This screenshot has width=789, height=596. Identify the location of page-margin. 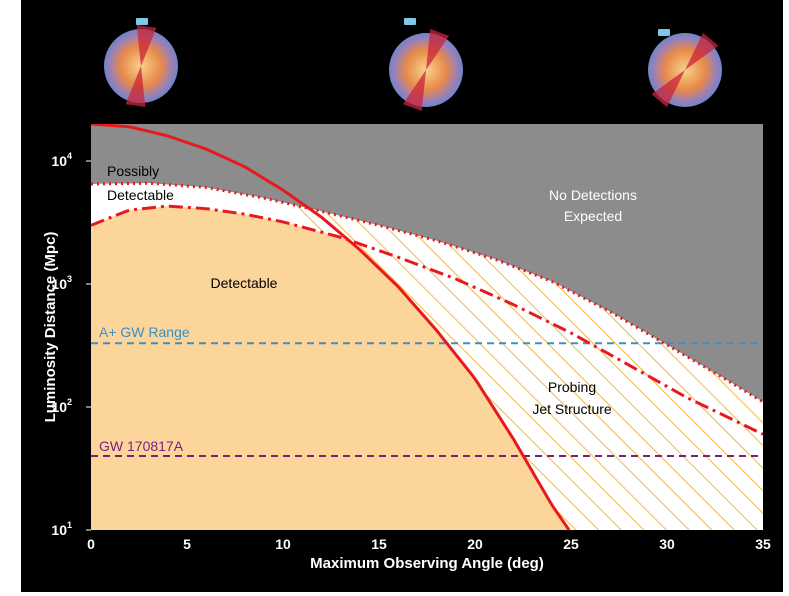
(786, 298).